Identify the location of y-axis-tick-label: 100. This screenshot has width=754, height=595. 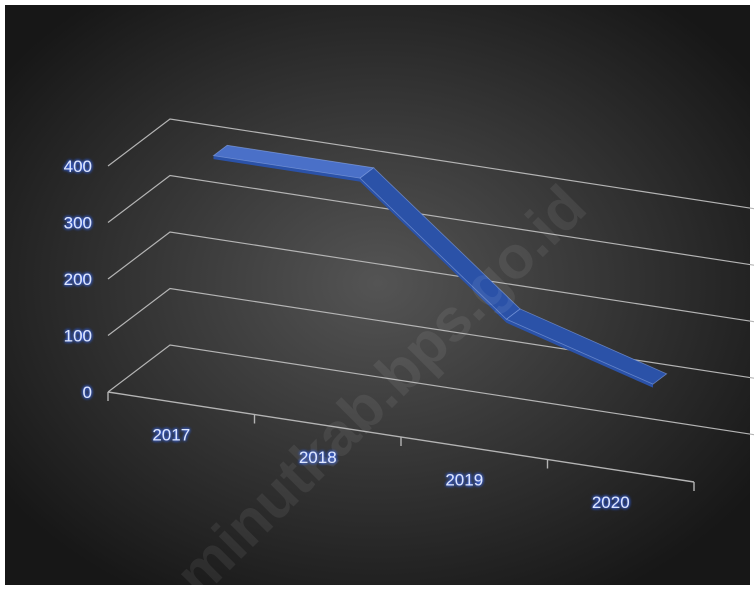
(78, 336).